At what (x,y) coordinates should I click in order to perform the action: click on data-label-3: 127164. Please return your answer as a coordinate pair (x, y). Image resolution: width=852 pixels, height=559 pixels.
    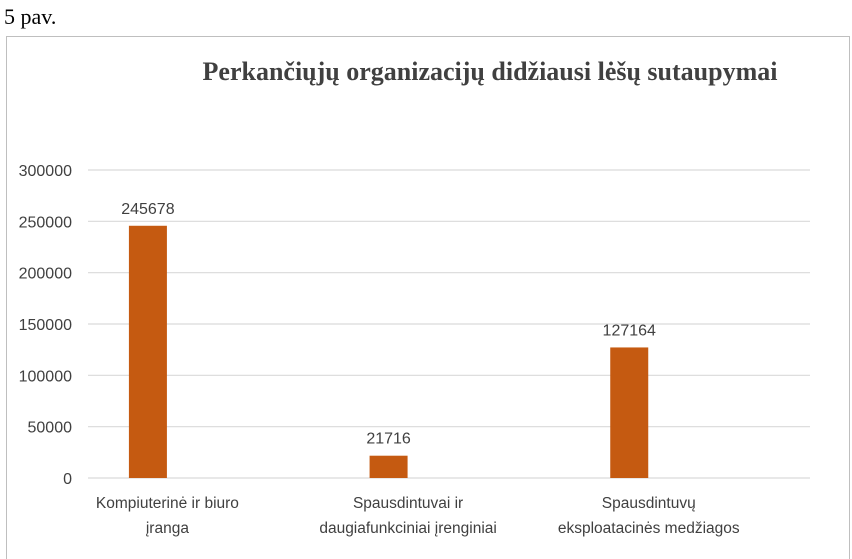
    Looking at the image, I should click on (629, 330).